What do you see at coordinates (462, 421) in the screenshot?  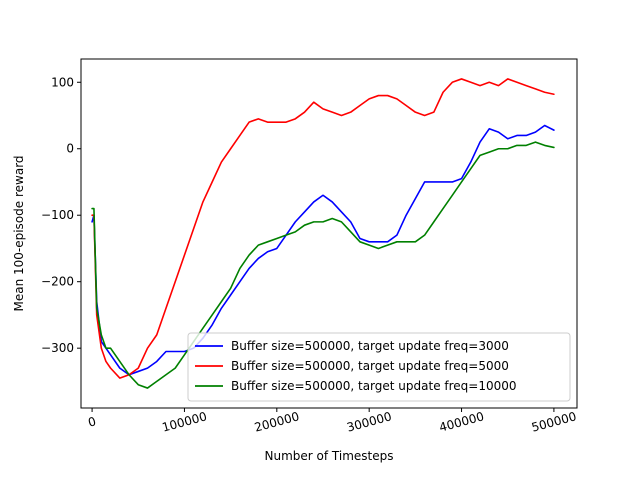 I see `x-tick-label: 400000` at bounding box center [462, 421].